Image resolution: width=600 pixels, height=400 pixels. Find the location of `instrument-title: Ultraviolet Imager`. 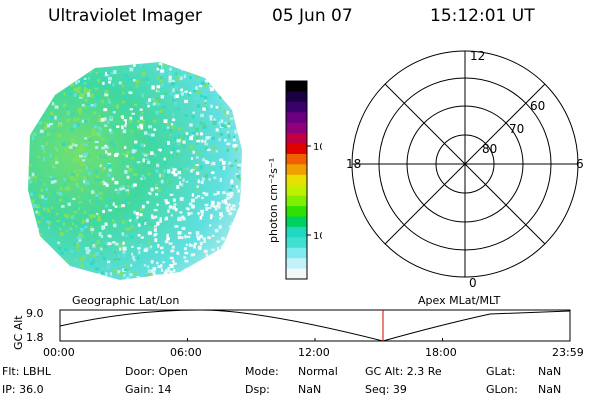

instrument-title: Ultraviolet Imager is located at coordinates (125, 16).